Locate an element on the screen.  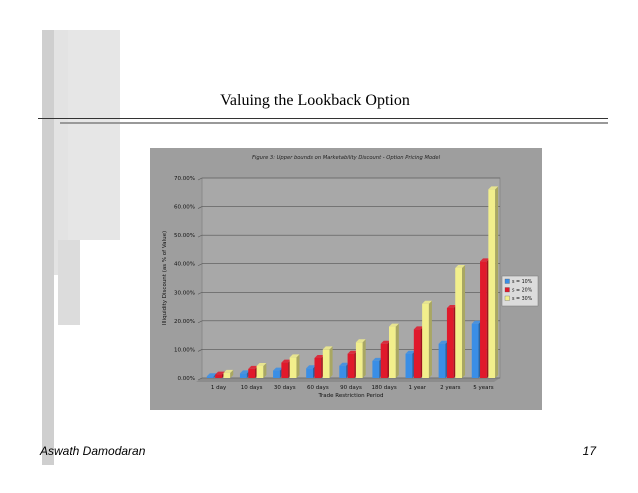
y-tick-label: 50.00% is located at coordinates (184, 236).